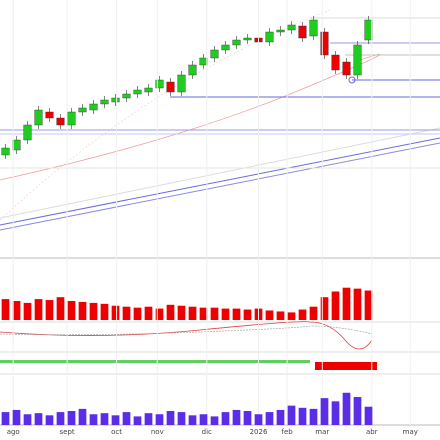 The height and width of the screenshot is (440, 440). What do you see at coordinates (372, 432) in the screenshot?
I see `x-tick-label: abr` at bounding box center [372, 432].